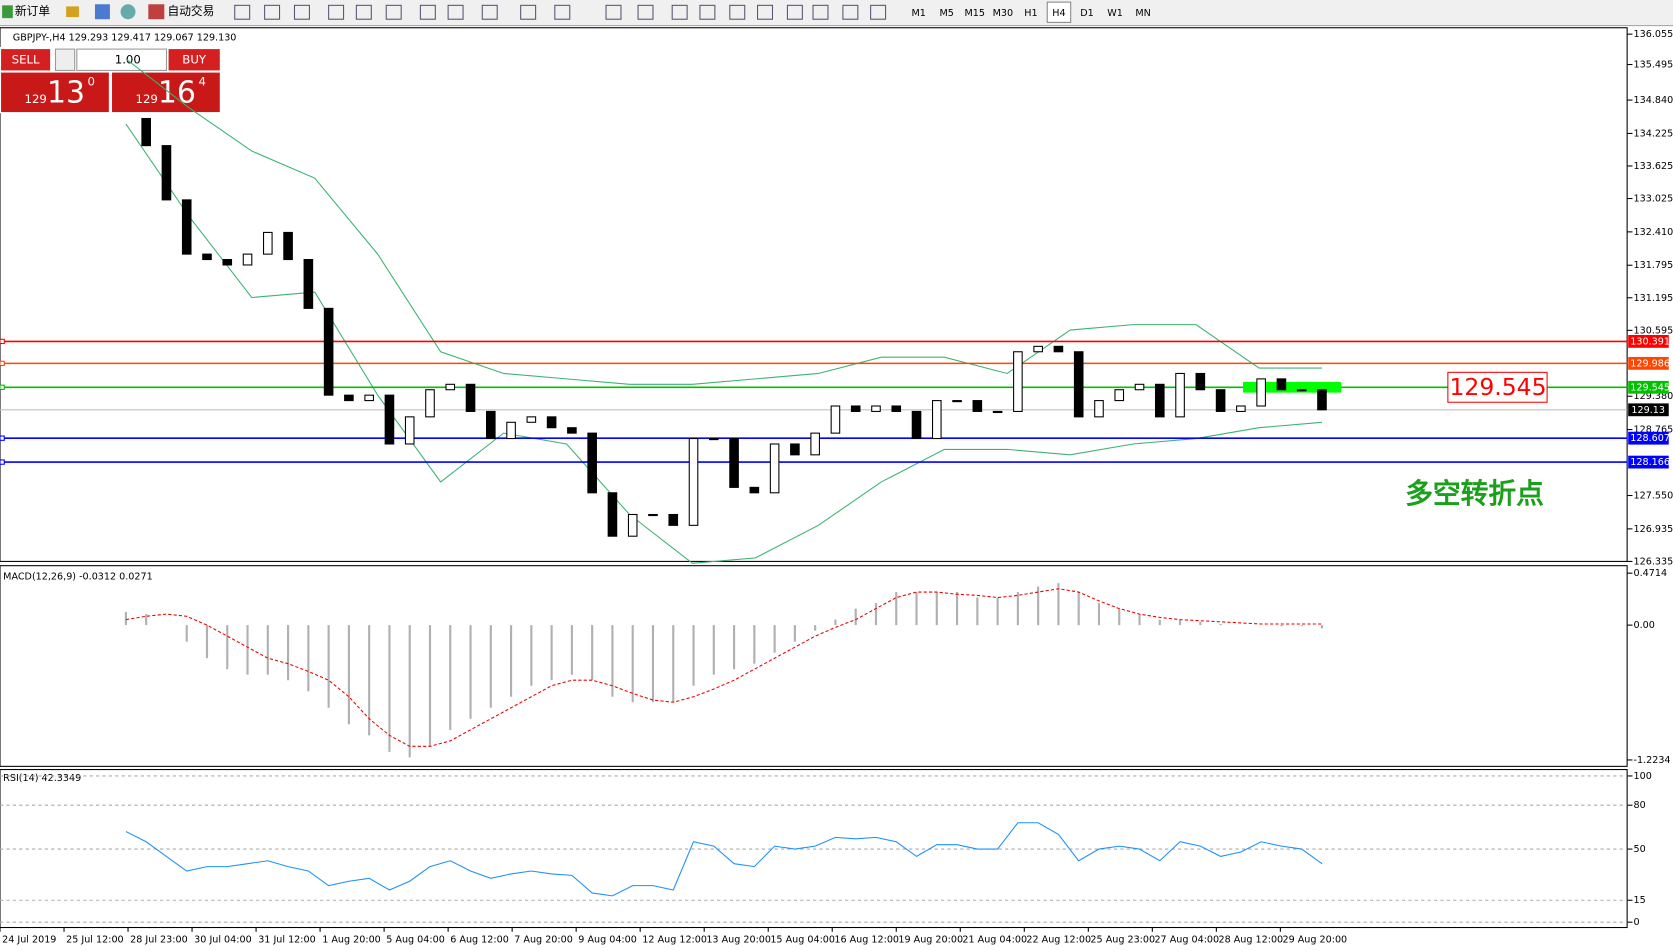  I want to click on level-marker, so click(2, 438).